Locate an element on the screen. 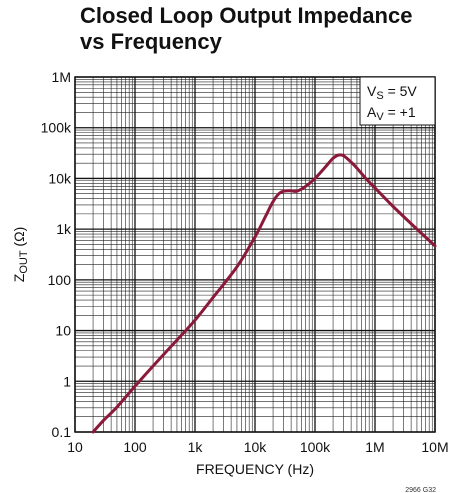 The height and width of the screenshot is (493, 451). x-tick-label: 100k is located at coordinates (315, 447).